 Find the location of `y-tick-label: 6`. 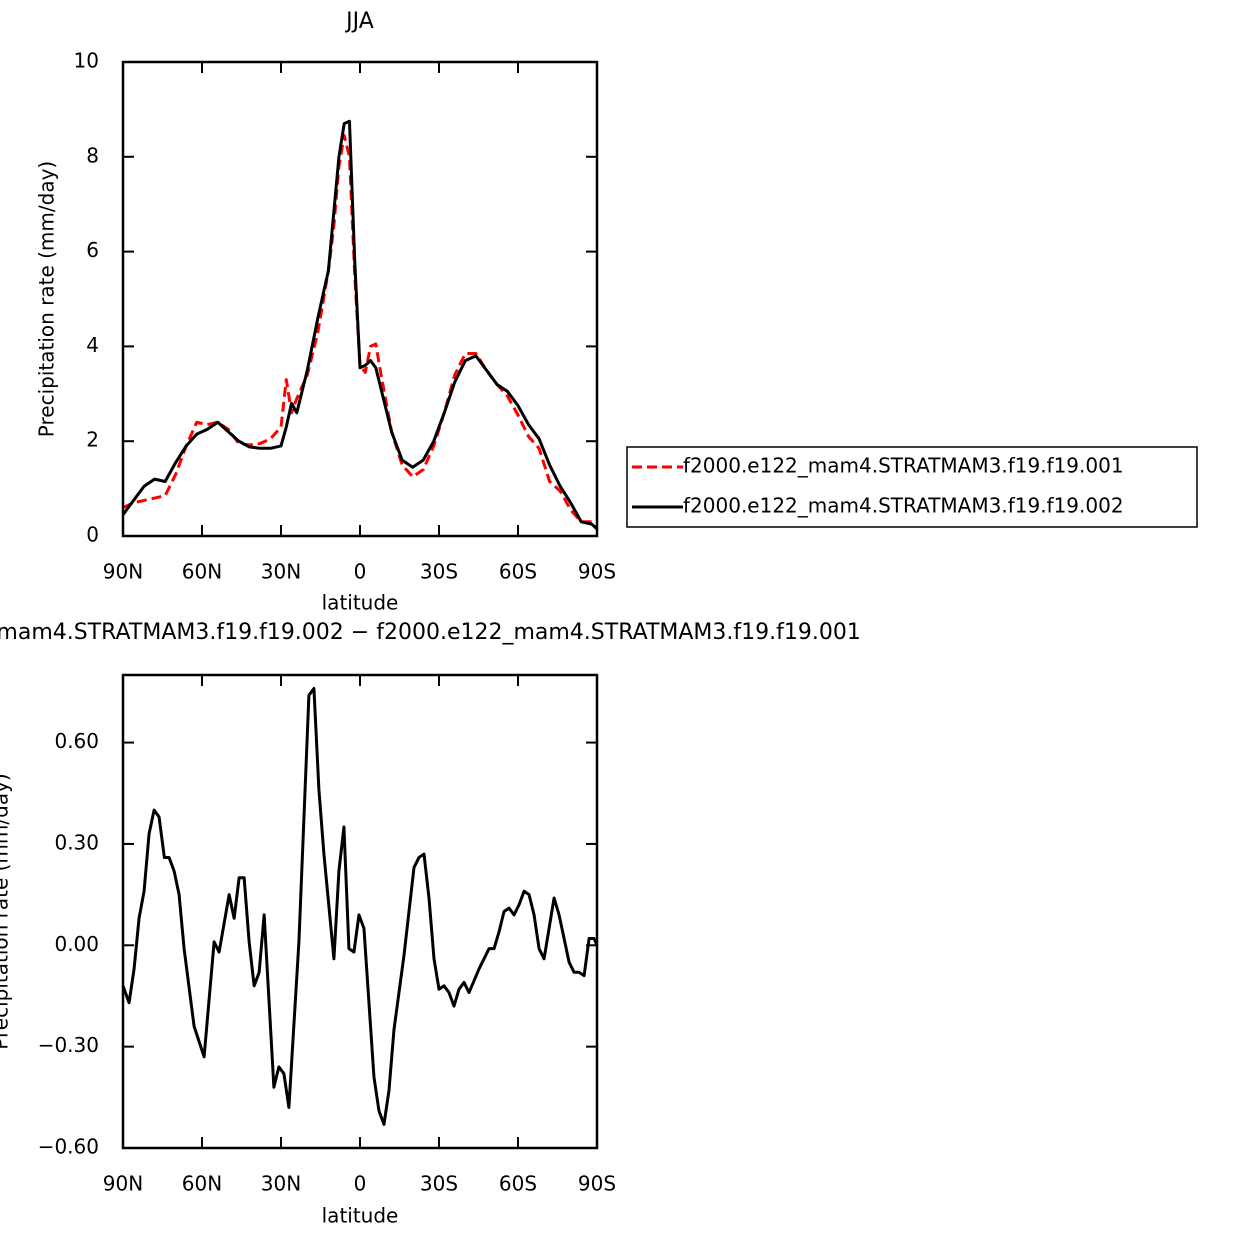

y-tick-label: 6 is located at coordinates (92, 250).